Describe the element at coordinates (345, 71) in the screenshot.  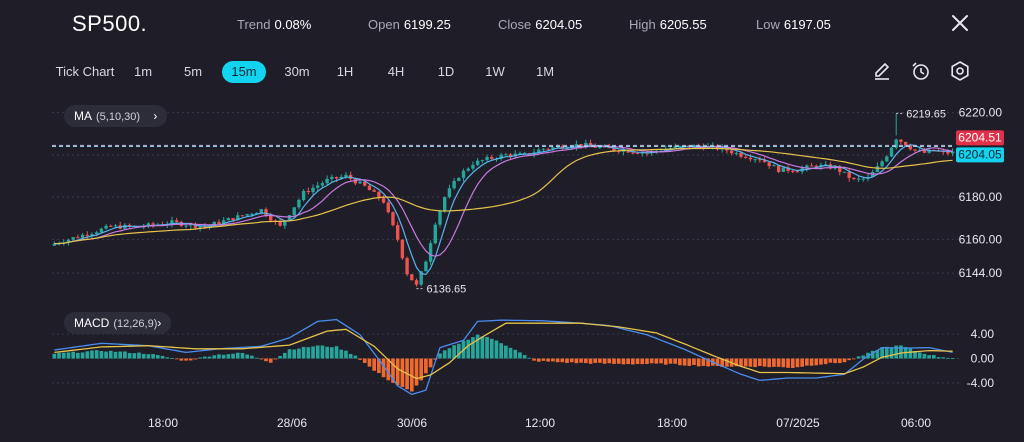
I see `tf-1h: 1H` at that location.